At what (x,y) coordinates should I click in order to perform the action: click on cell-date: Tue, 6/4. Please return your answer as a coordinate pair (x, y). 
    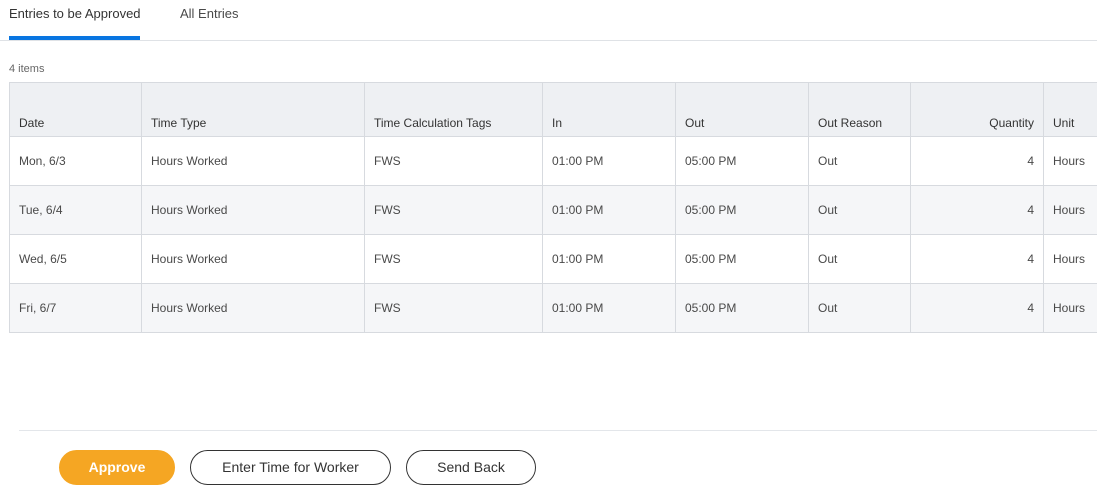
    Looking at the image, I should click on (75, 210).